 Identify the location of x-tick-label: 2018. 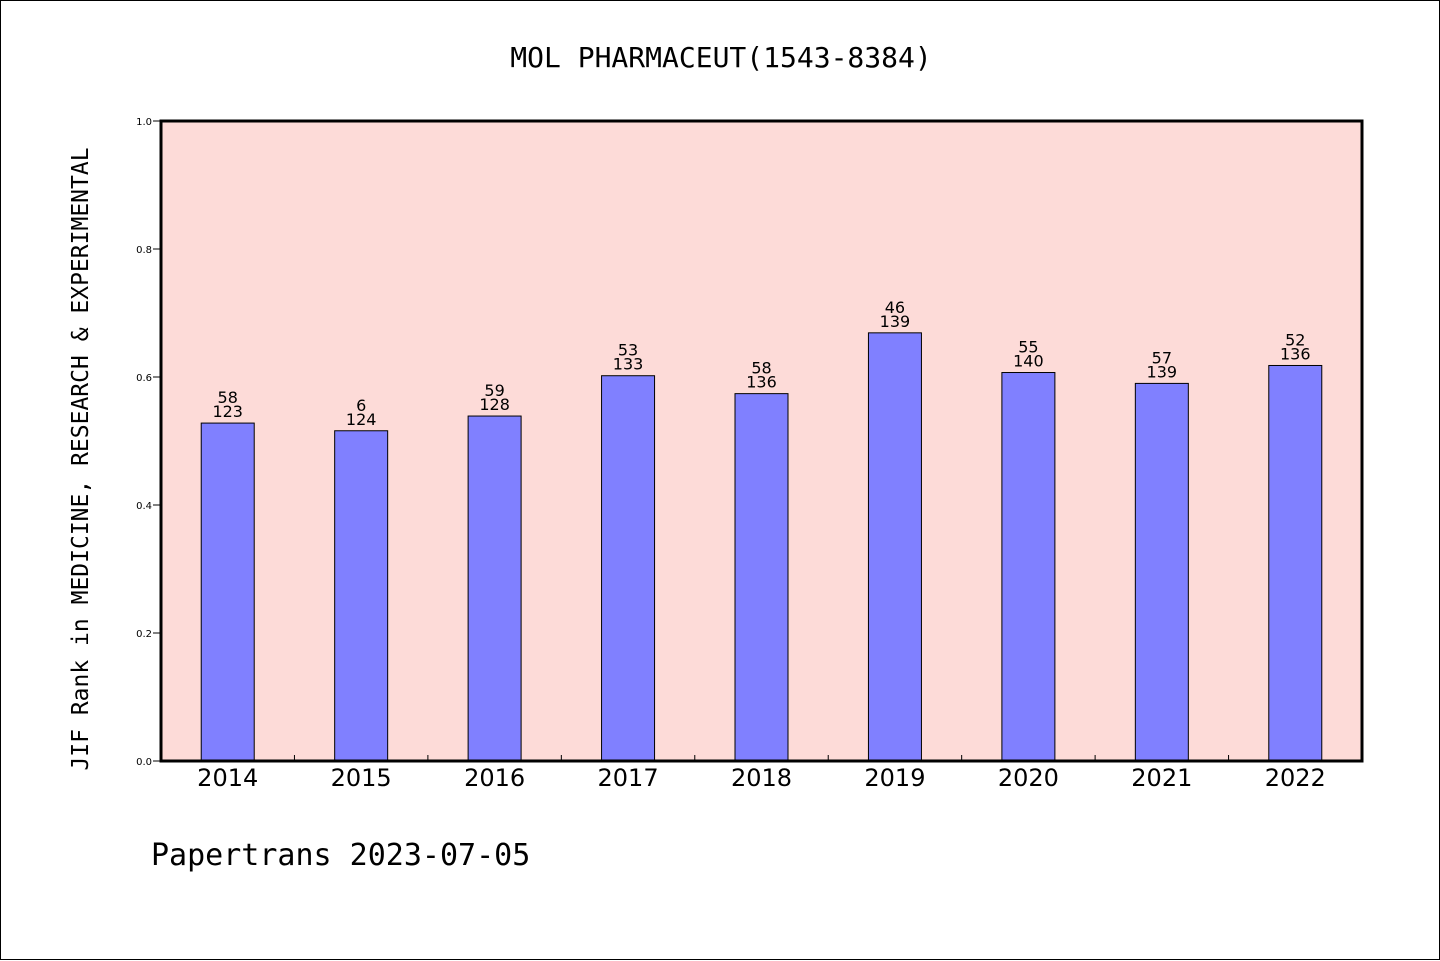
(761, 778).